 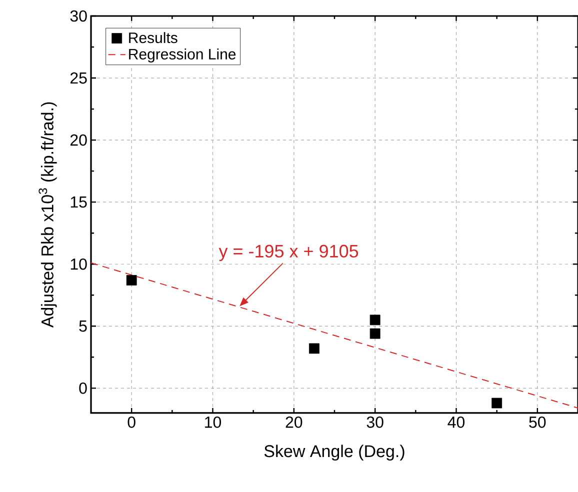 I want to click on x-tick-label: 10, so click(x=213, y=422).